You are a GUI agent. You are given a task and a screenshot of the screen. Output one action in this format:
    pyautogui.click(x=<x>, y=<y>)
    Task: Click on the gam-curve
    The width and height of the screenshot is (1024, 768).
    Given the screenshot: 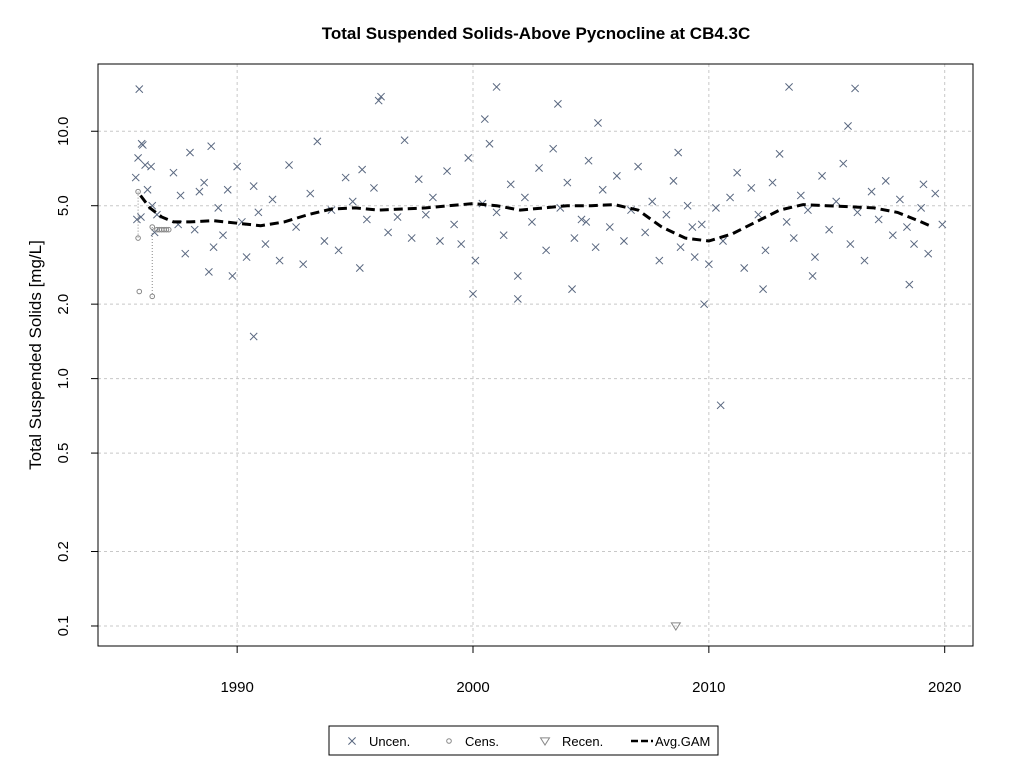 What is the action you would take?
    pyautogui.click(x=536, y=218)
    